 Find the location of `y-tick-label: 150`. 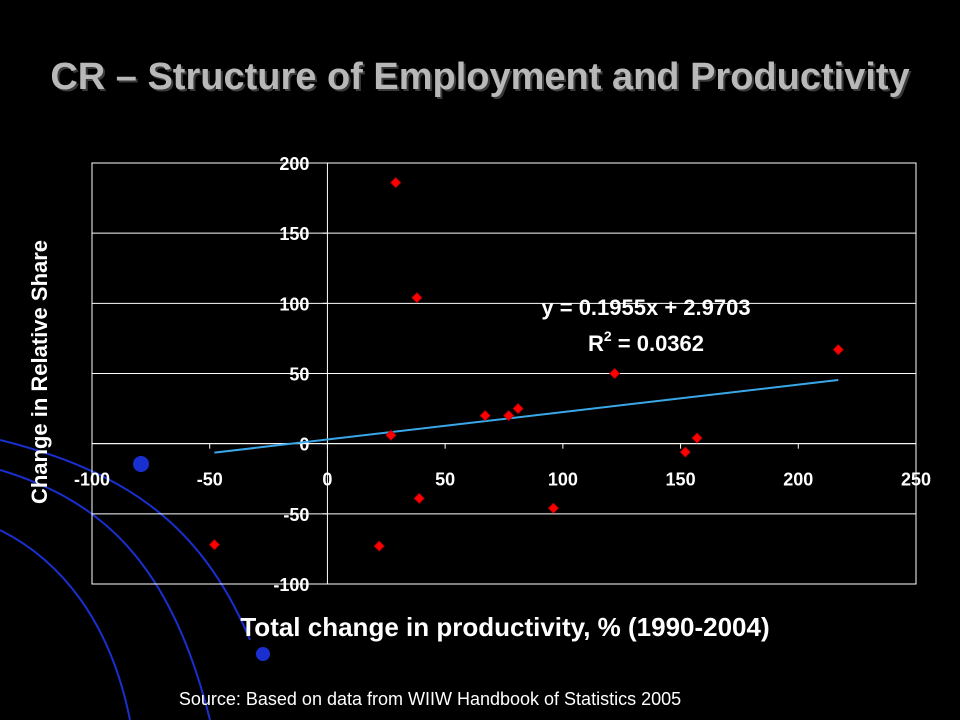

y-tick-label: 150 is located at coordinates (294, 234).